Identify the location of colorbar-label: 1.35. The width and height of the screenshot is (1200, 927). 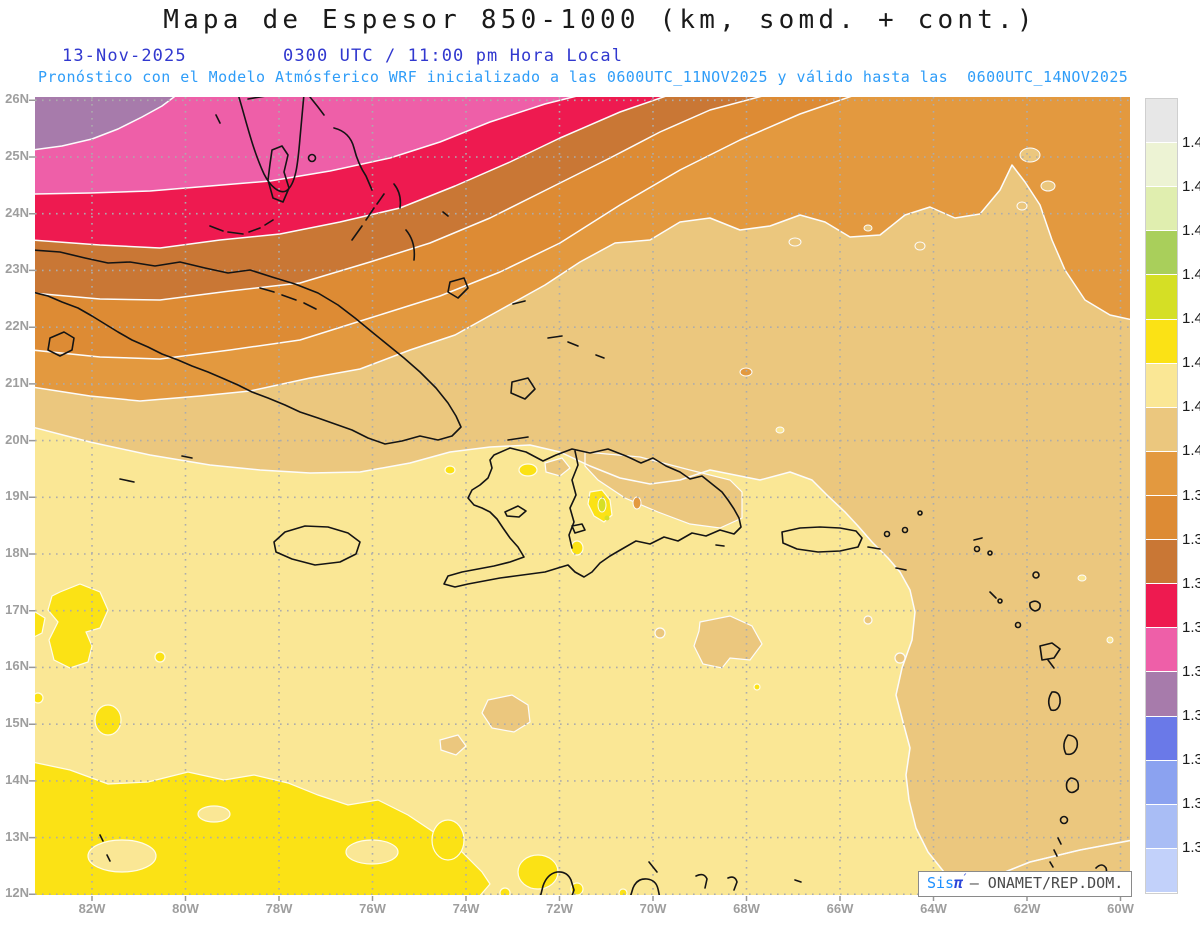
(1191, 848).